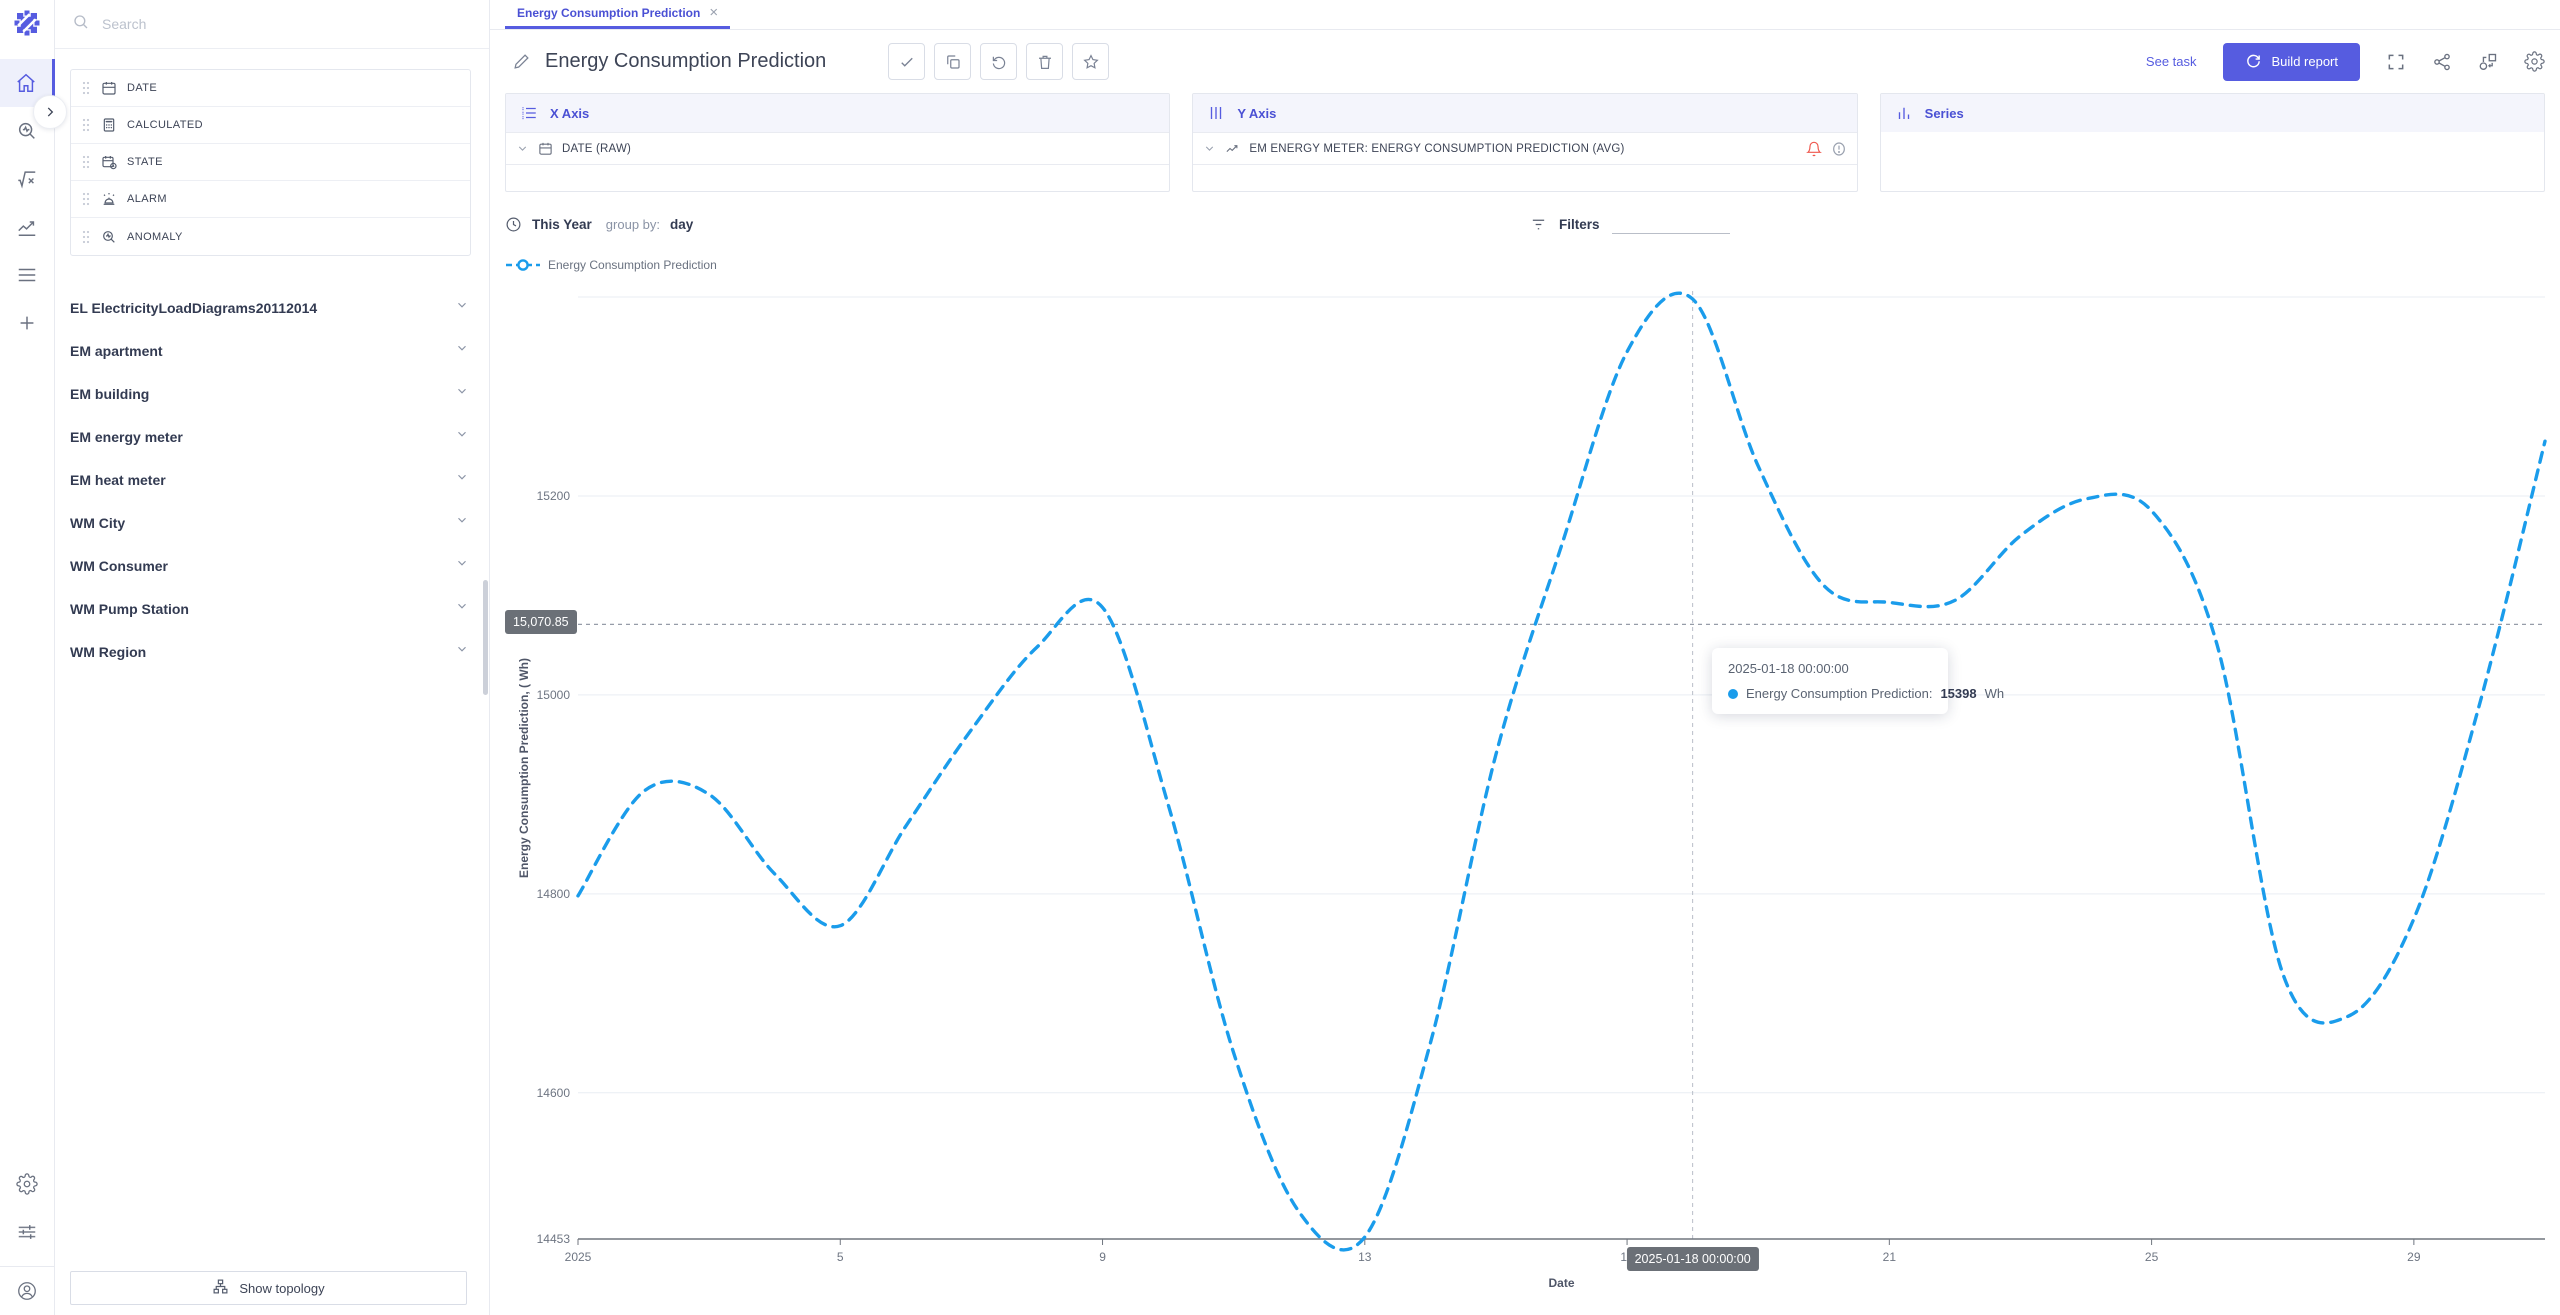  Describe the element at coordinates (485, 637) in the screenshot. I see `sidebar-scrollbar` at that location.